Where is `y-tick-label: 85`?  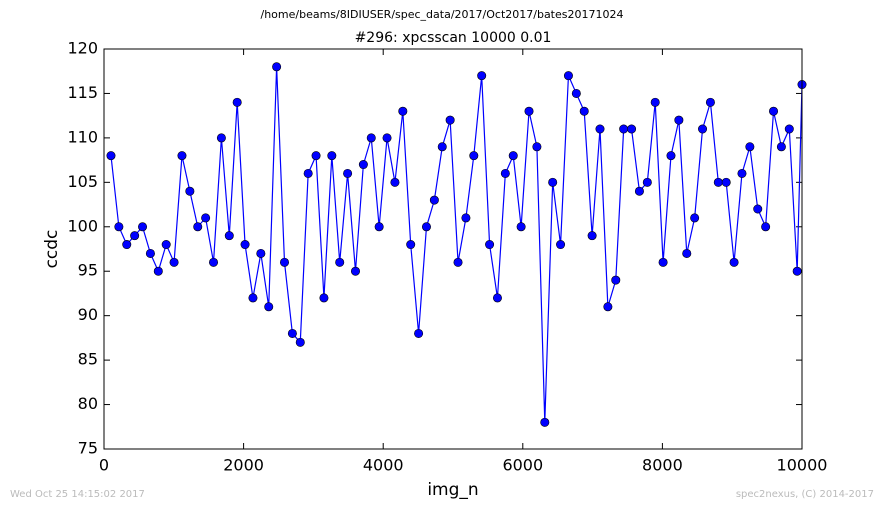 y-tick-label: 85 is located at coordinates (88, 359).